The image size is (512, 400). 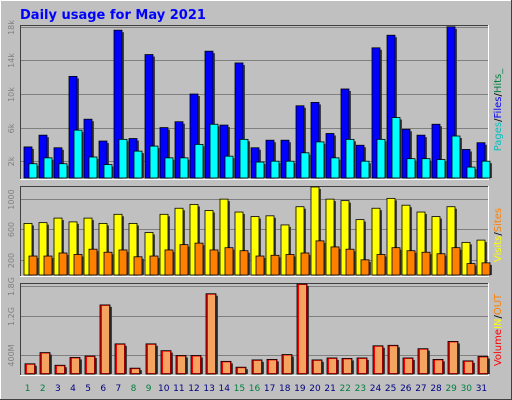 I want to click on day-label: 25, so click(x=390, y=389).